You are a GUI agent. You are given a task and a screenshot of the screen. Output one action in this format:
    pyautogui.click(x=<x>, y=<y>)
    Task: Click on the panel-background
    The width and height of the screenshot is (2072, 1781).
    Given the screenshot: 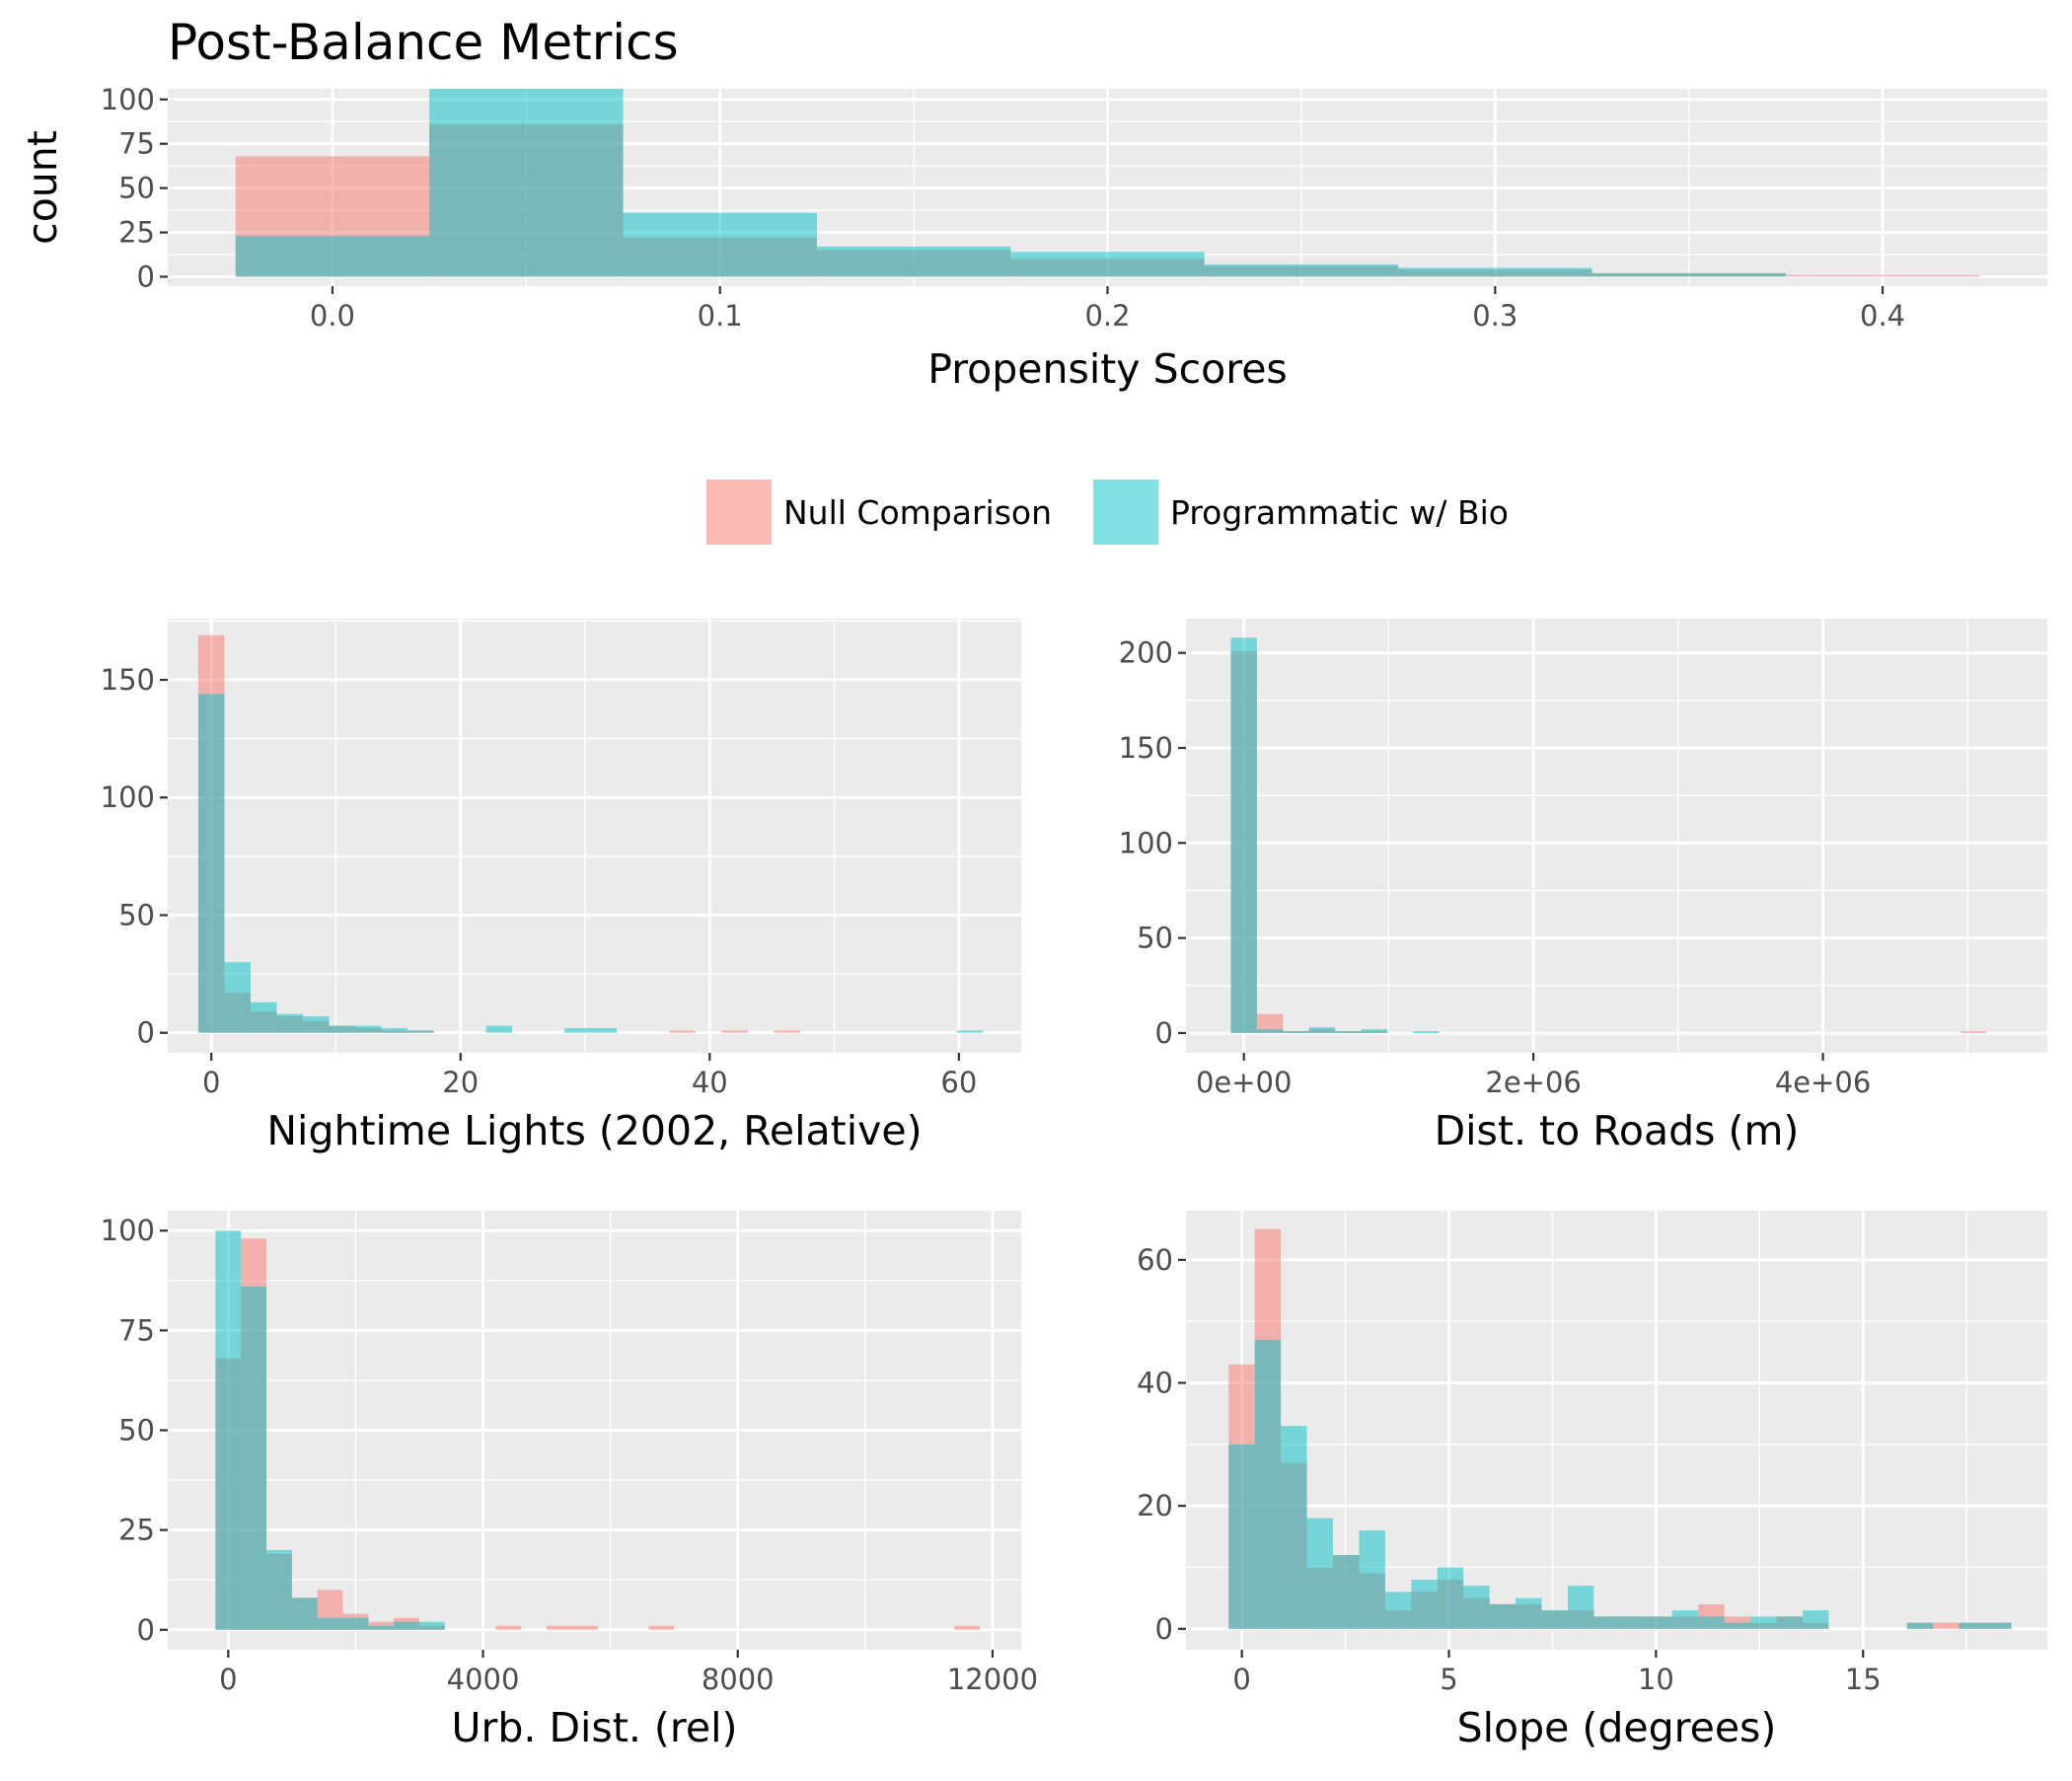 What is the action you would take?
    pyautogui.click(x=595, y=836)
    